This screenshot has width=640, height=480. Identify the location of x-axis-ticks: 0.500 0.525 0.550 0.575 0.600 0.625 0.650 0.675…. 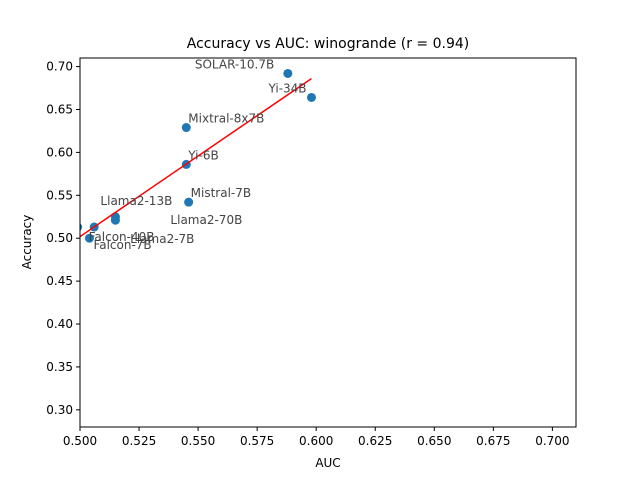
(316, 437).